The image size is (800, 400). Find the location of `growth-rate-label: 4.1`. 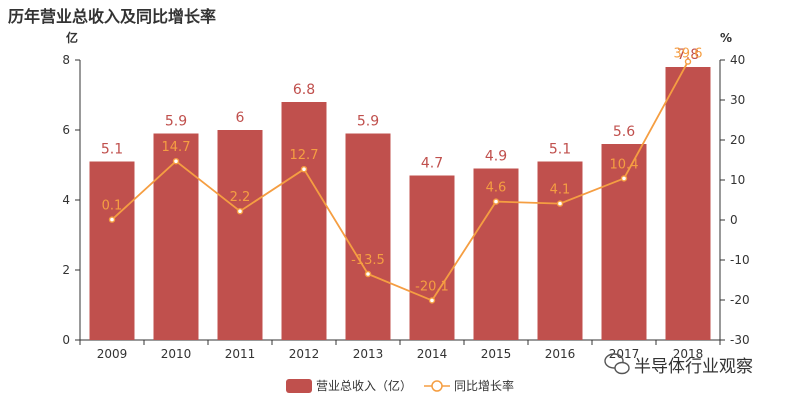

growth-rate-label: 4.1 is located at coordinates (560, 190).